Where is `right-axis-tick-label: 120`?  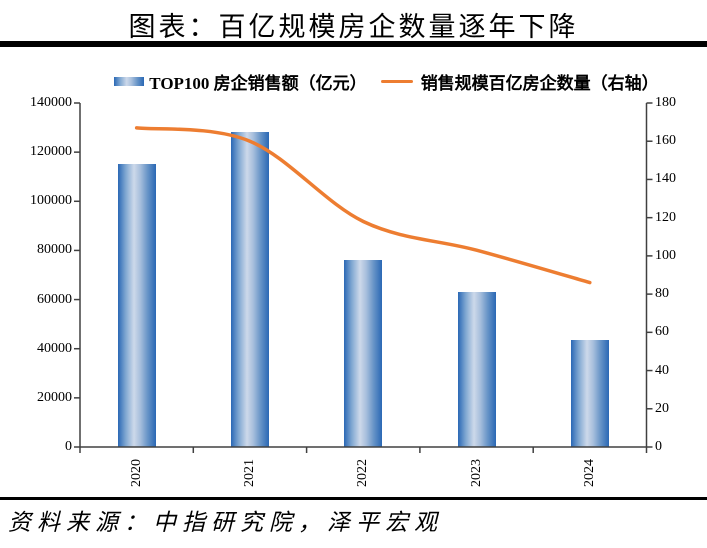
right-axis-tick-label: 120 is located at coordinates (665, 217).